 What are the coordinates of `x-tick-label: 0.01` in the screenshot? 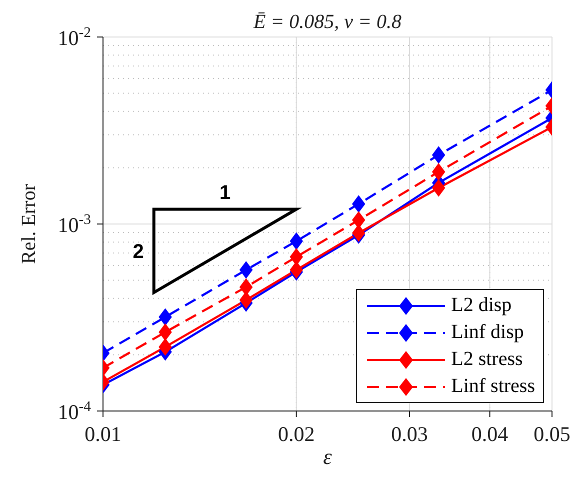 It's located at (103, 434).